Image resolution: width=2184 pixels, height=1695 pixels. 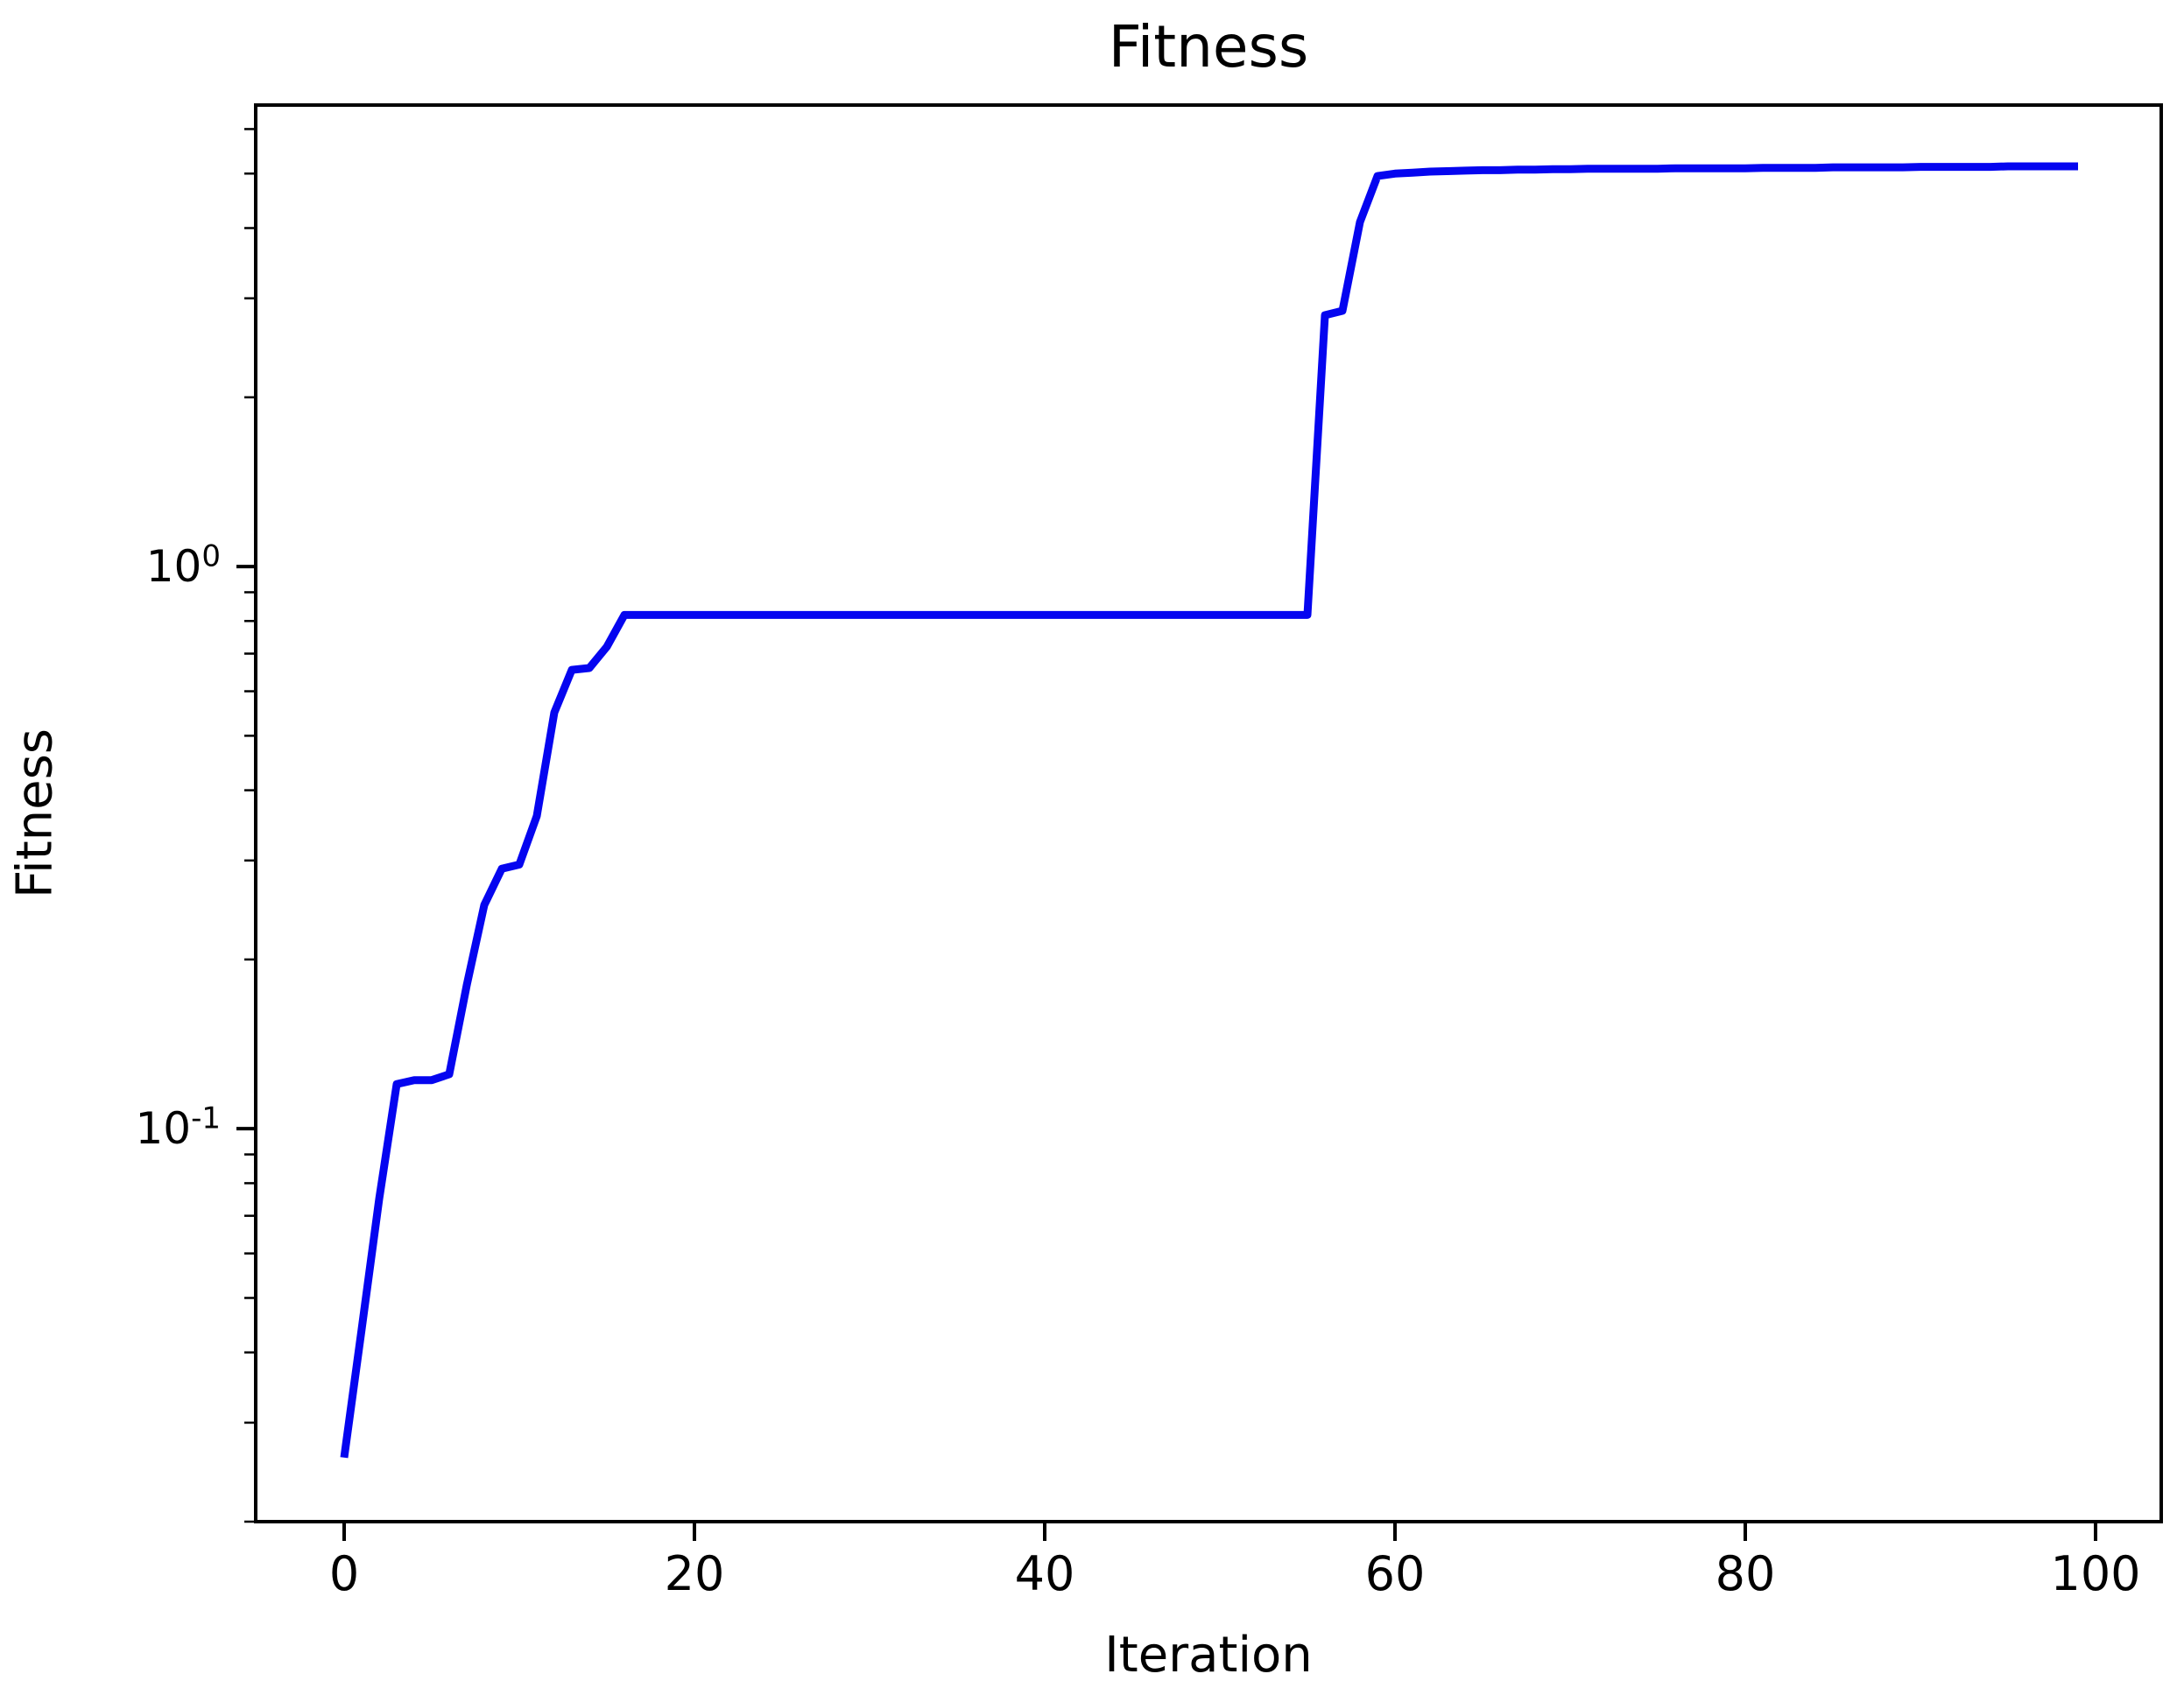 I want to click on x-tick-label: 20, so click(x=694, y=1573).